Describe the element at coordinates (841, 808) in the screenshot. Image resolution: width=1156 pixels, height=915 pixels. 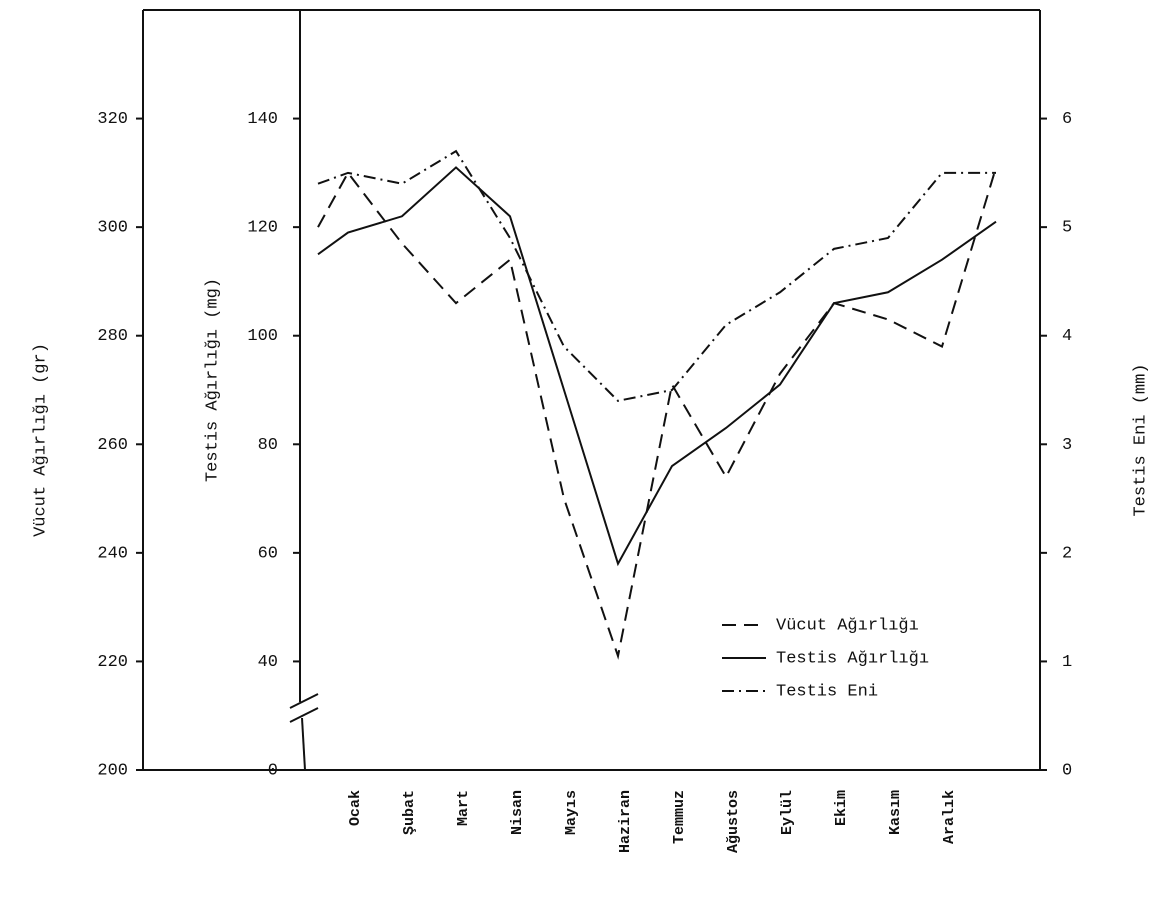
I see `x-tick-label: Ekim` at that location.